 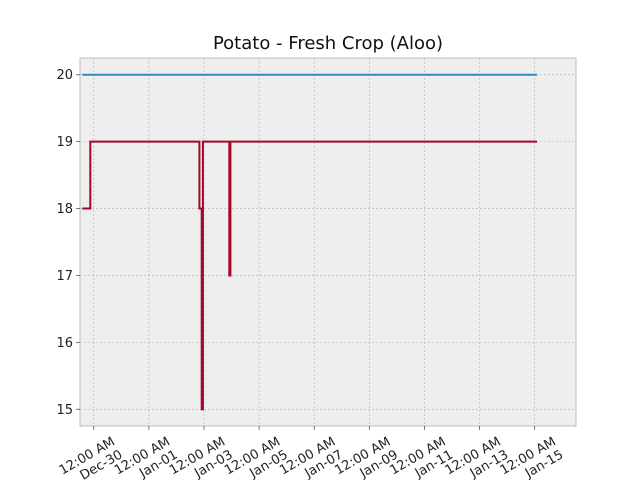 I want to click on y-axis: 15 16 17 18 19 20, so click(x=68, y=243).